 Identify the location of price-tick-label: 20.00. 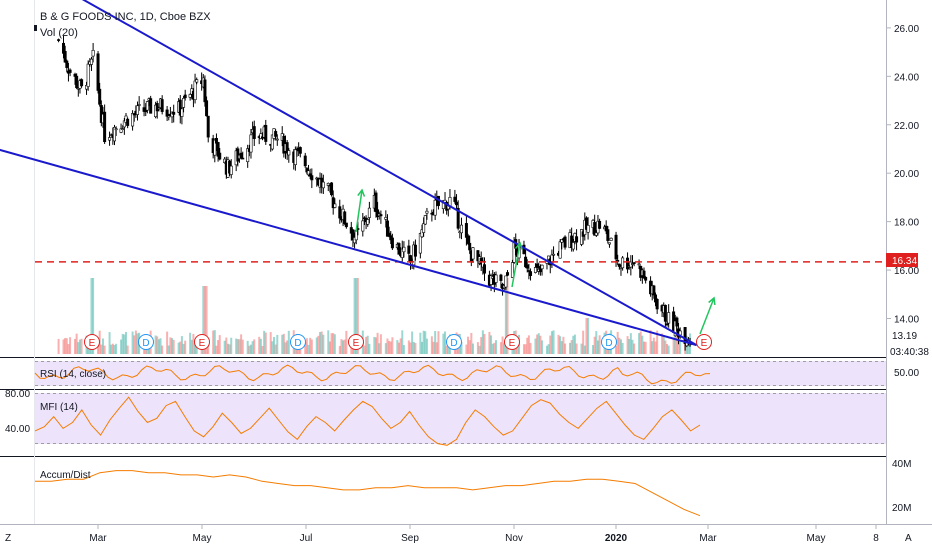
(906, 174).